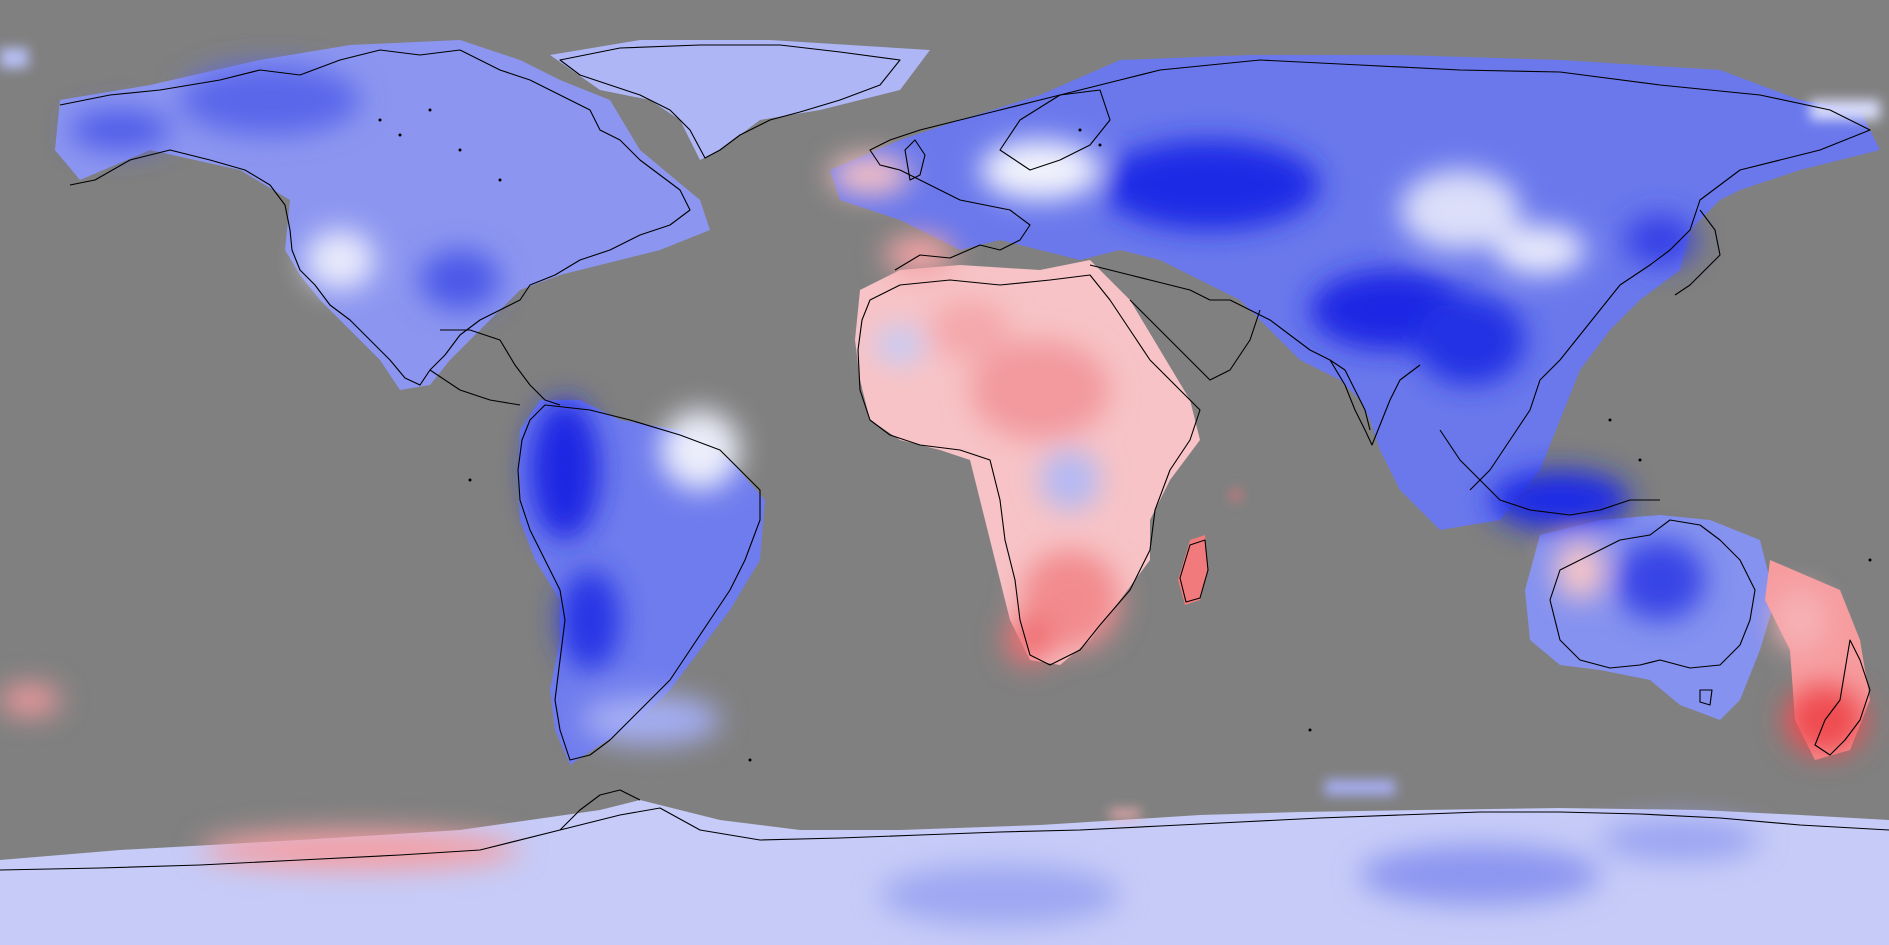  What do you see at coordinates (1195, 340) in the screenshot?
I see `coastline-arabia` at bounding box center [1195, 340].